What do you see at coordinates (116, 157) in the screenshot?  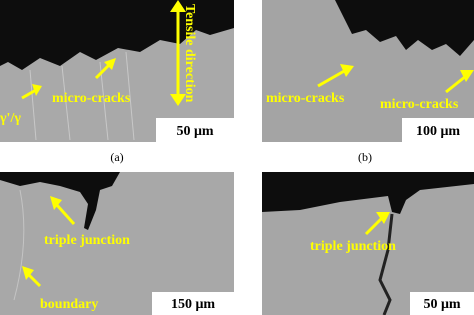 I see `panel-label: (a)` at bounding box center [116, 157].